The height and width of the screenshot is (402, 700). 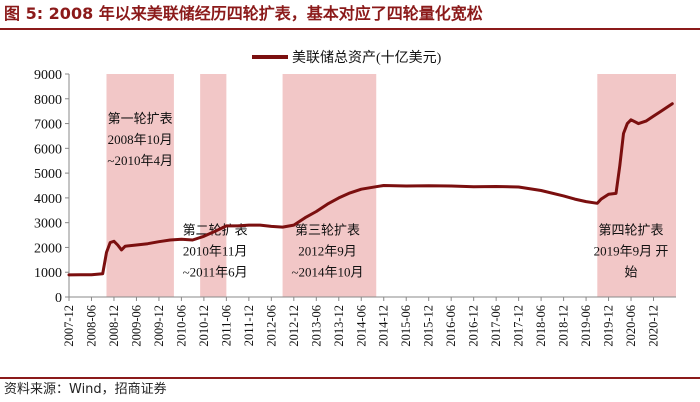 I want to click on shaded-period-label-1-2: 2008年10月, so click(x=140, y=139).